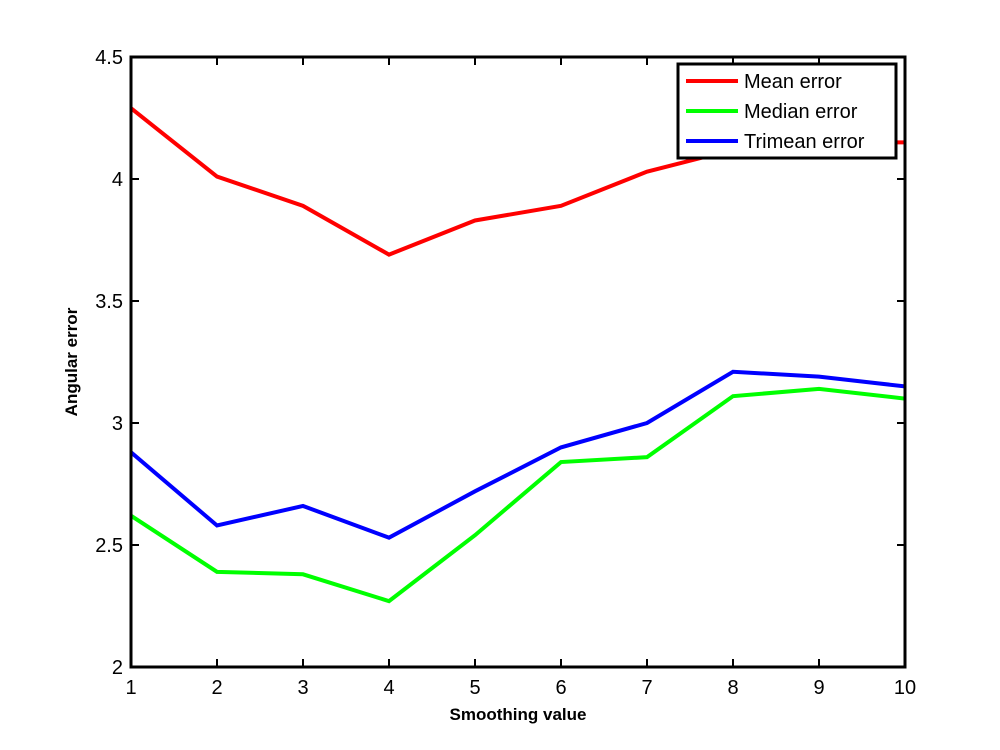 This screenshot has width=1000, height=750. What do you see at coordinates (117, 668) in the screenshot?
I see `y-tick-label: 2` at bounding box center [117, 668].